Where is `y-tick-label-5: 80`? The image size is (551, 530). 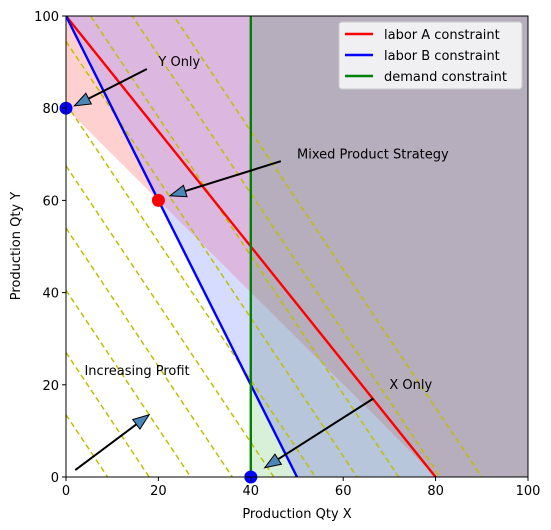 y-tick-label-5: 80 is located at coordinates (50, 109).